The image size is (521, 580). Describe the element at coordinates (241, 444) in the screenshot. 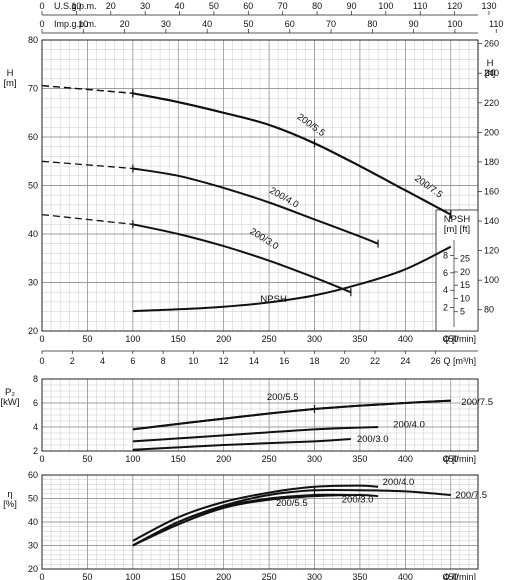

I see `power-curve-200-3.0` at that location.